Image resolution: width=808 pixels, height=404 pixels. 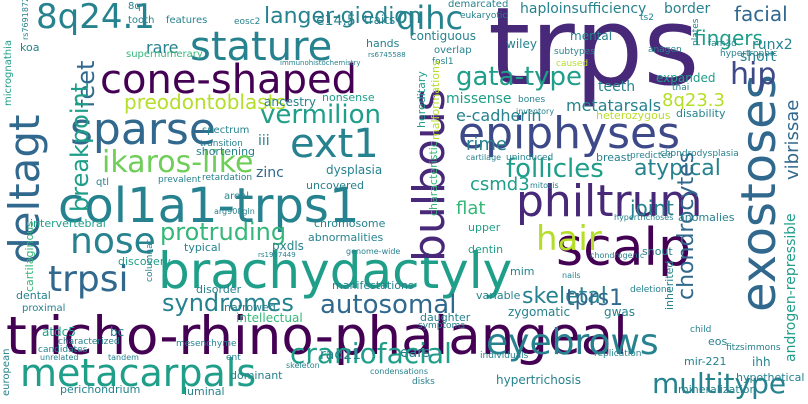 What do you see at coordinates (595, 298) in the screenshot?
I see `word-tprs1: tprs1` at bounding box center [595, 298].